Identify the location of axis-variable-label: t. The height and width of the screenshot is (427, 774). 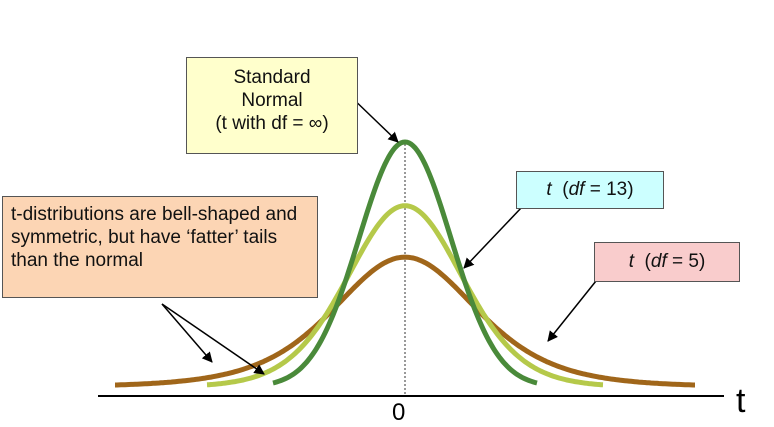
(741, 401).